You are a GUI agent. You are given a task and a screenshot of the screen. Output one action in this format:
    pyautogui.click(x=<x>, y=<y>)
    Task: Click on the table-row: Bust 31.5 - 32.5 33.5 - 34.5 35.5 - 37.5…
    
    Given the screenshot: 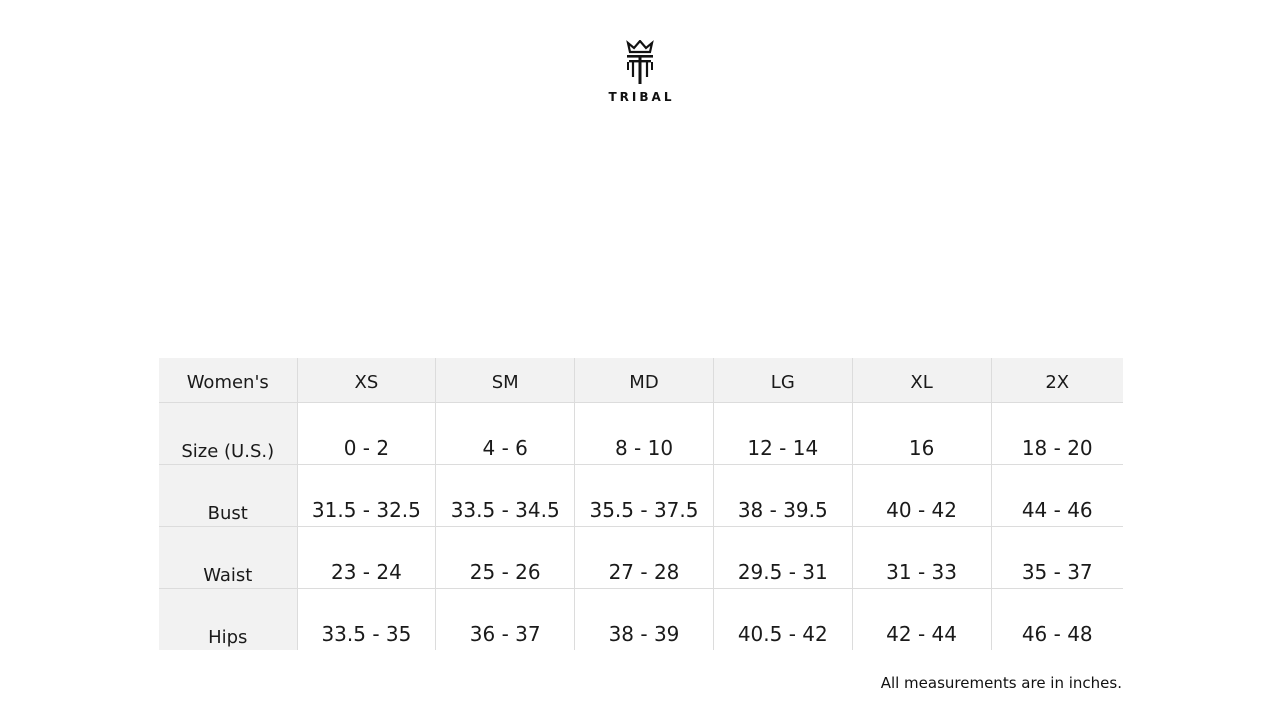 What is the action you would take?
    pyautogui.click(x=641, y=495)
    